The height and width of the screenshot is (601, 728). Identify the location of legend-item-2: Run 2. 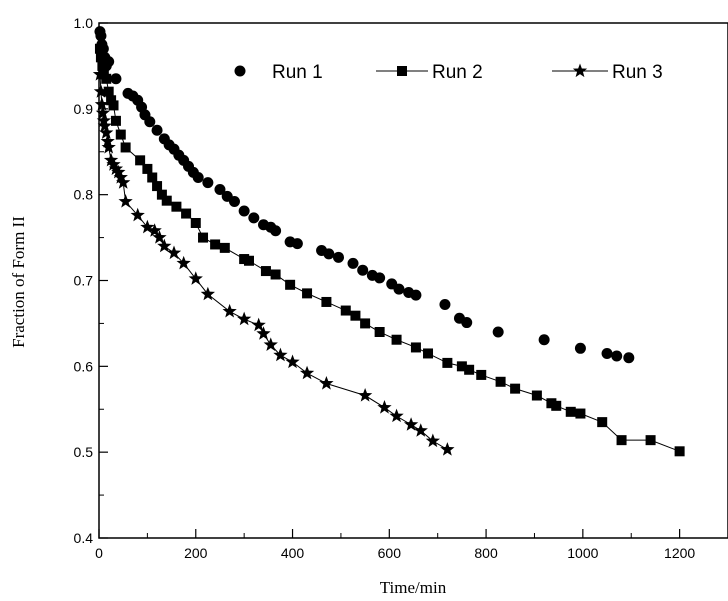
(429, 72).